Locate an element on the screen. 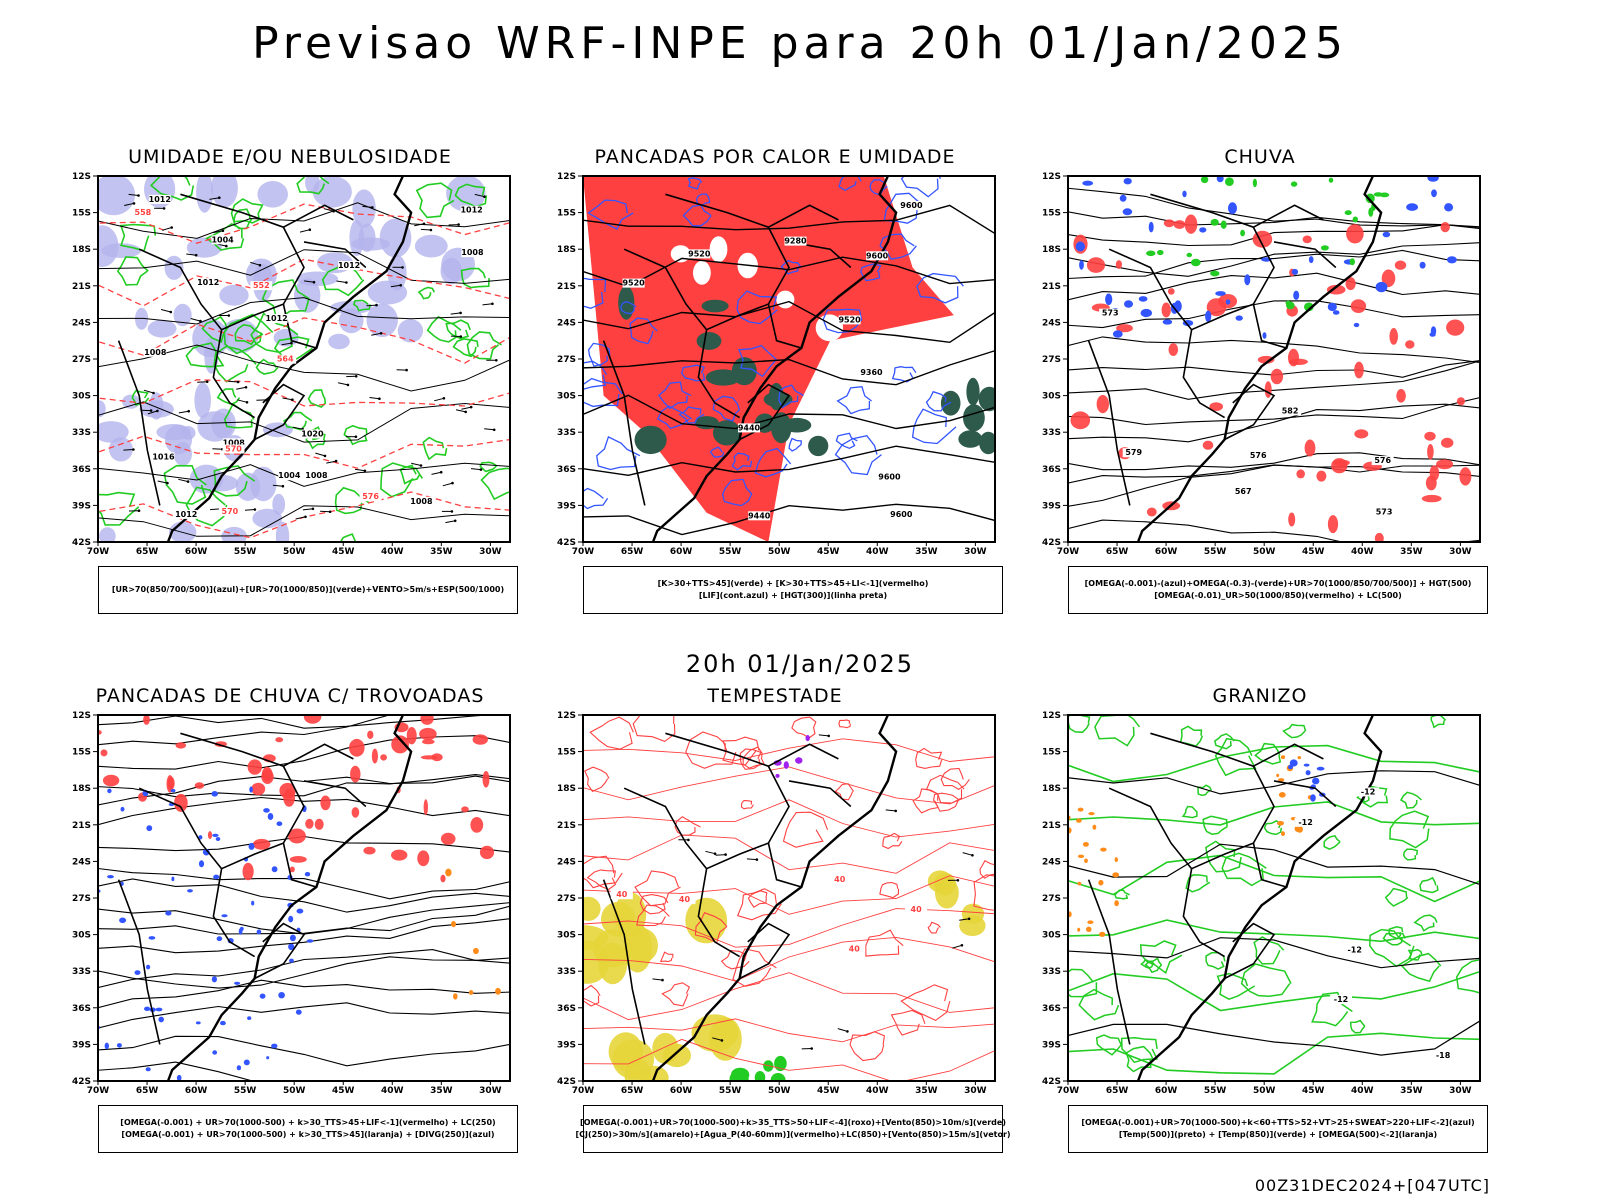 The height and width of the screenshot is (1200, 1600). lat-label: 36S is located at coordinates (81, 1009).